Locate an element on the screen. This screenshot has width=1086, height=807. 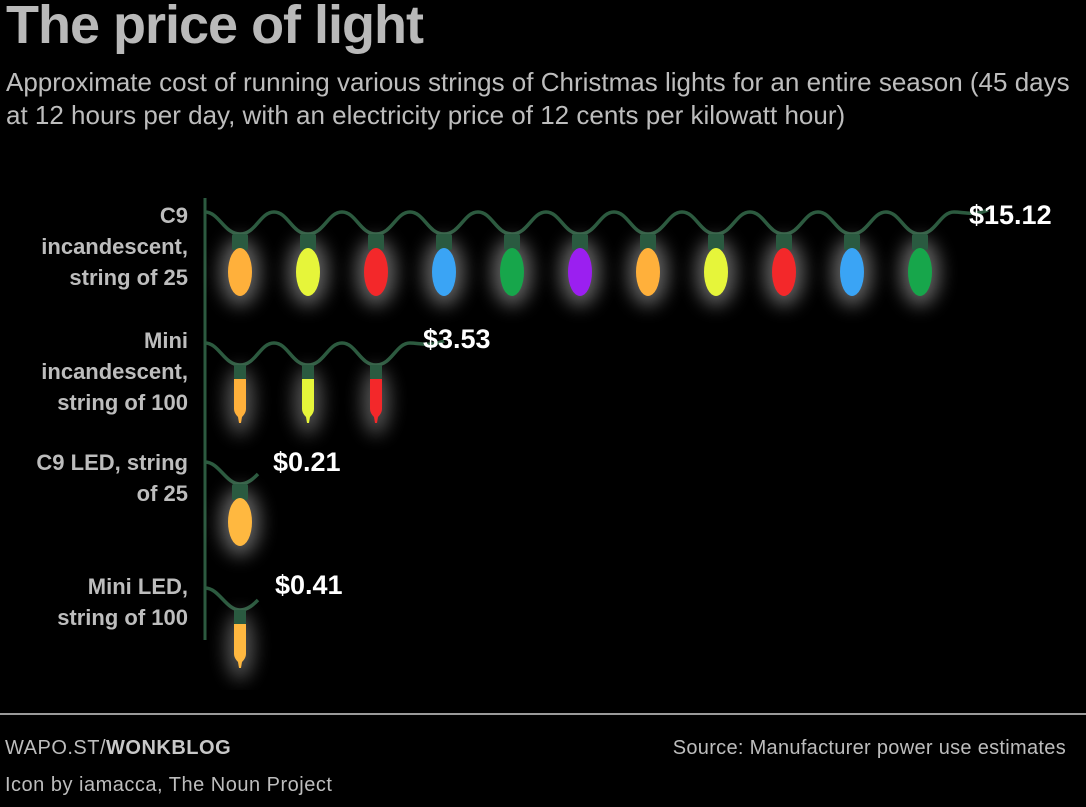
row-label-line: of 25 is located at coordinates (162, 493).